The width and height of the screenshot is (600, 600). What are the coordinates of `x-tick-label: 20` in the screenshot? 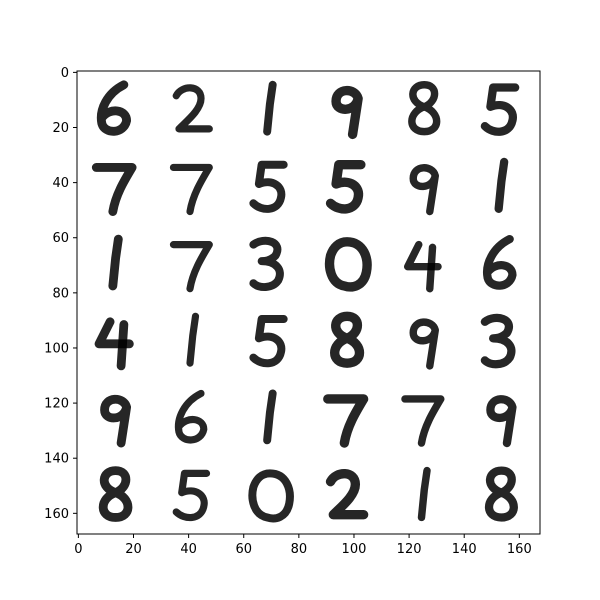 It's located at (133, 549).